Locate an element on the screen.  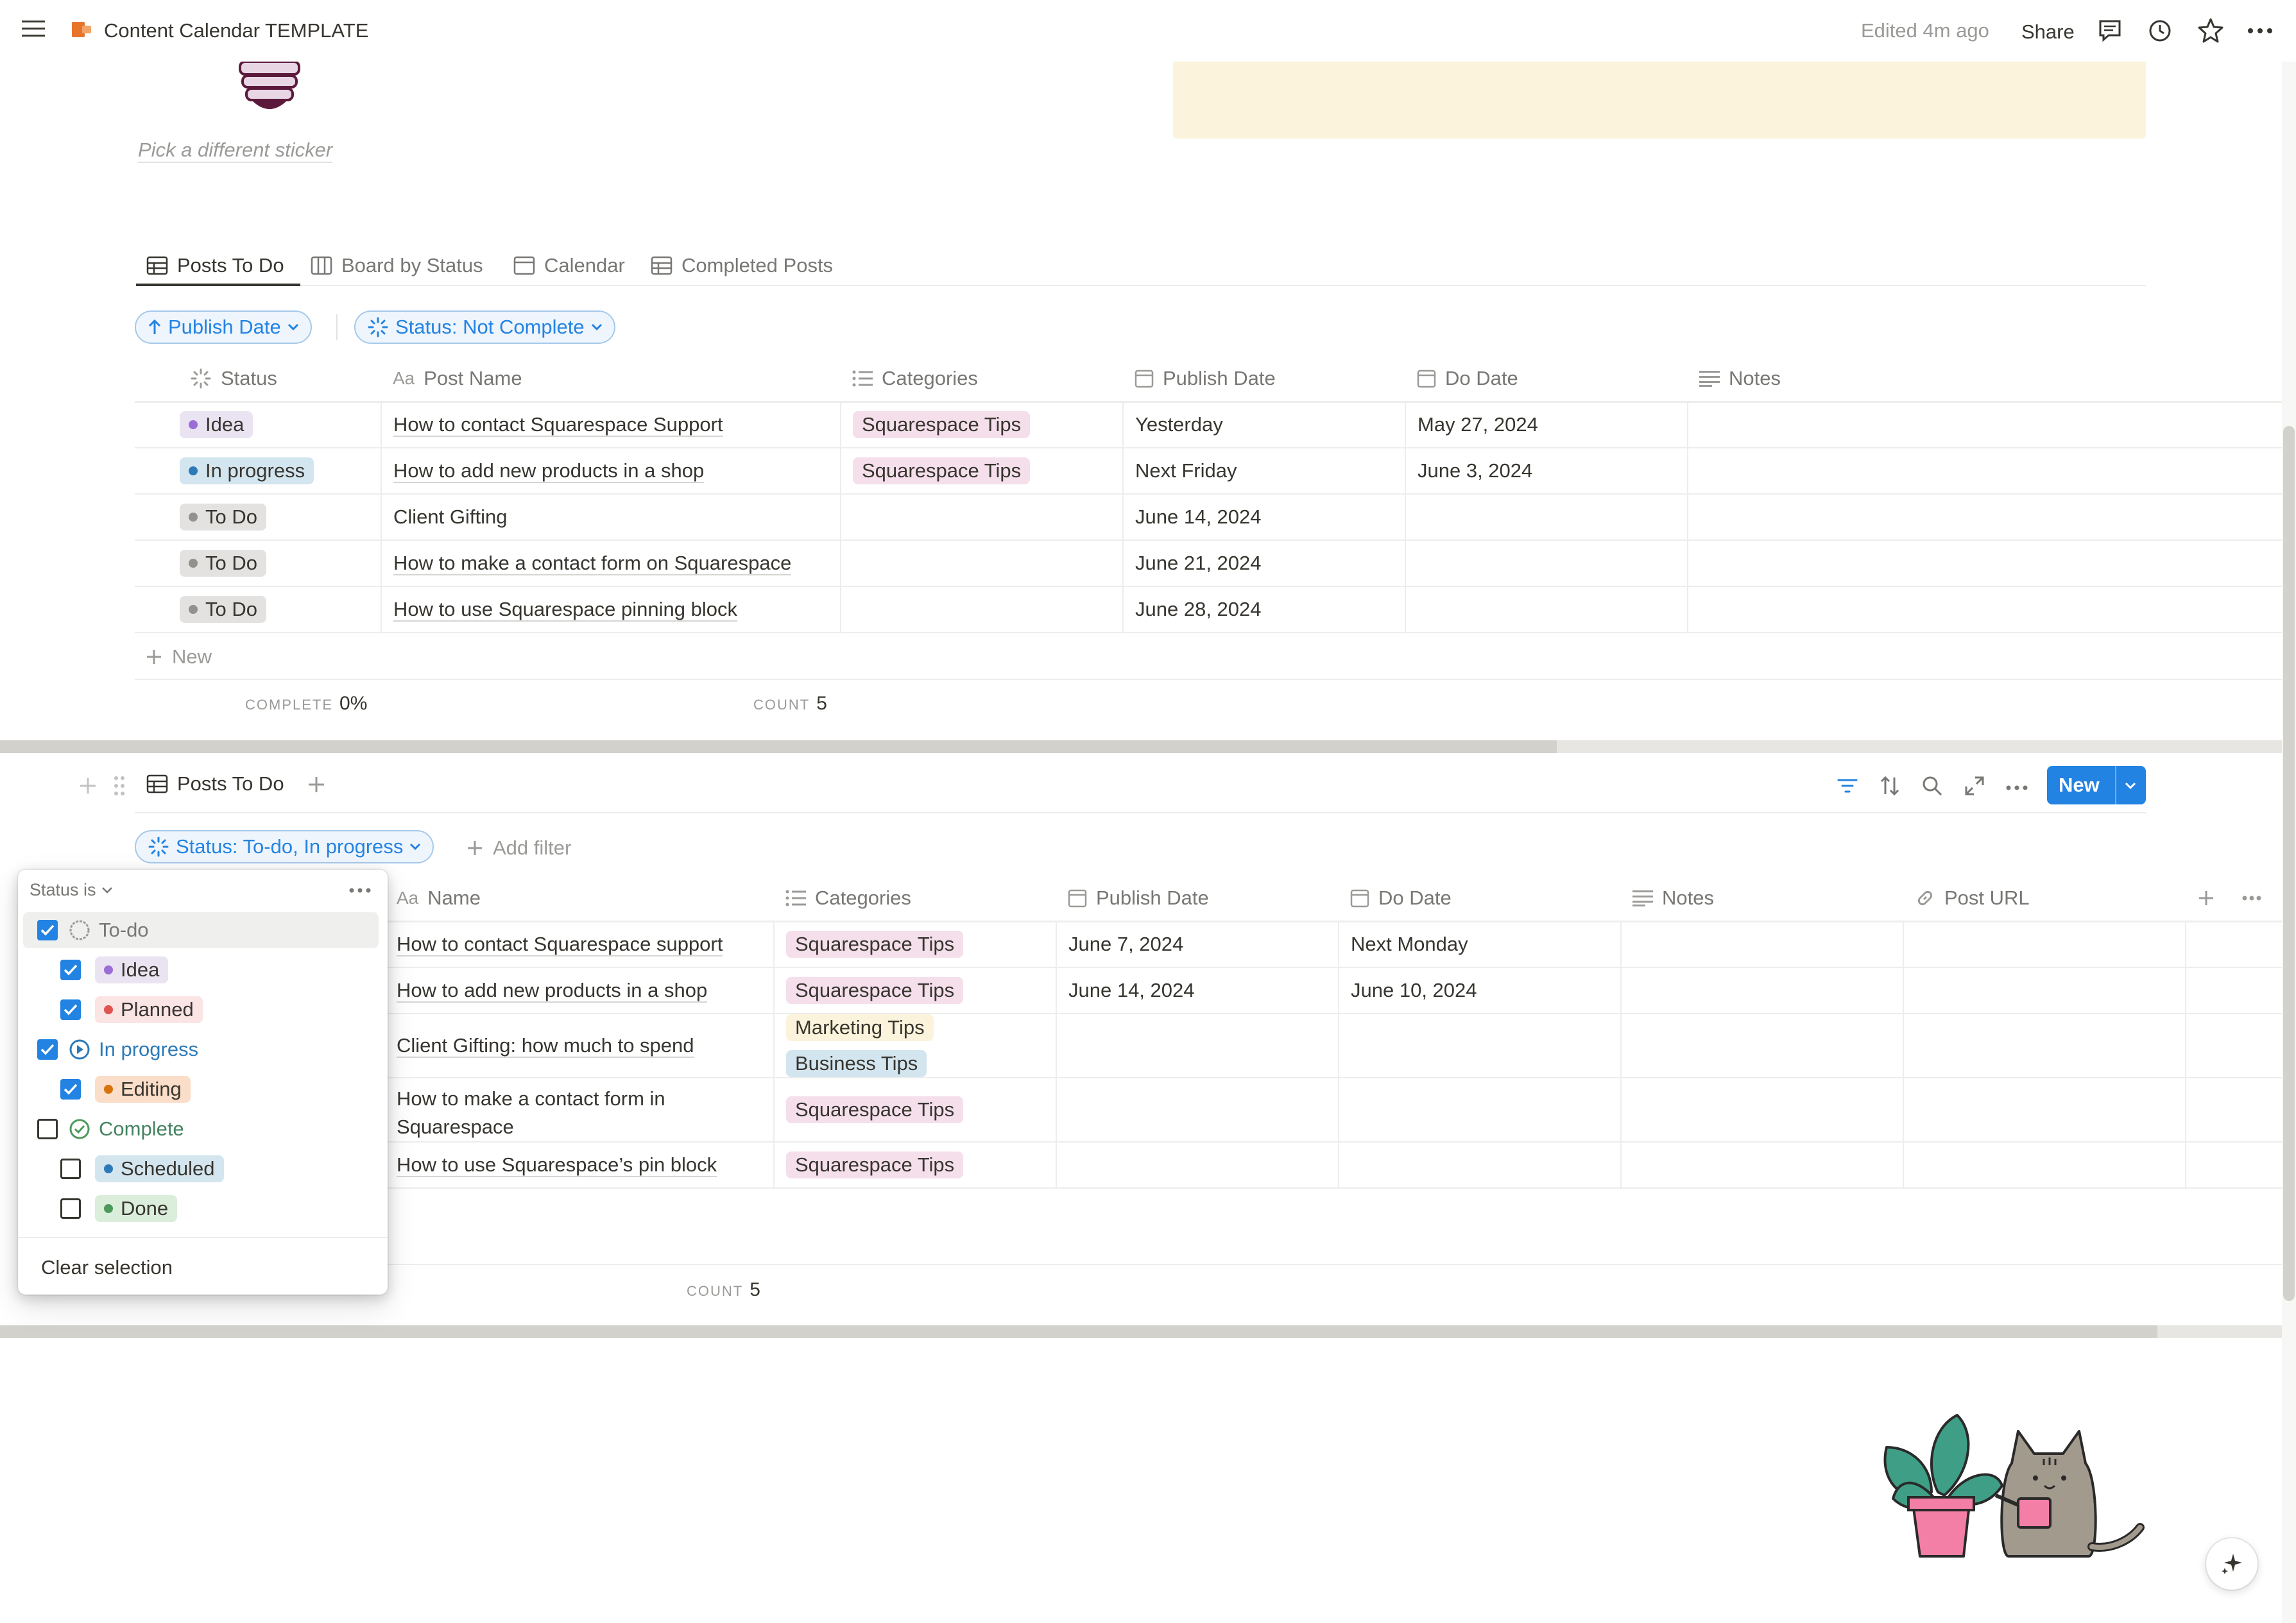
dropdown-option-complete: Complete is located at coordinates (203, 1129).